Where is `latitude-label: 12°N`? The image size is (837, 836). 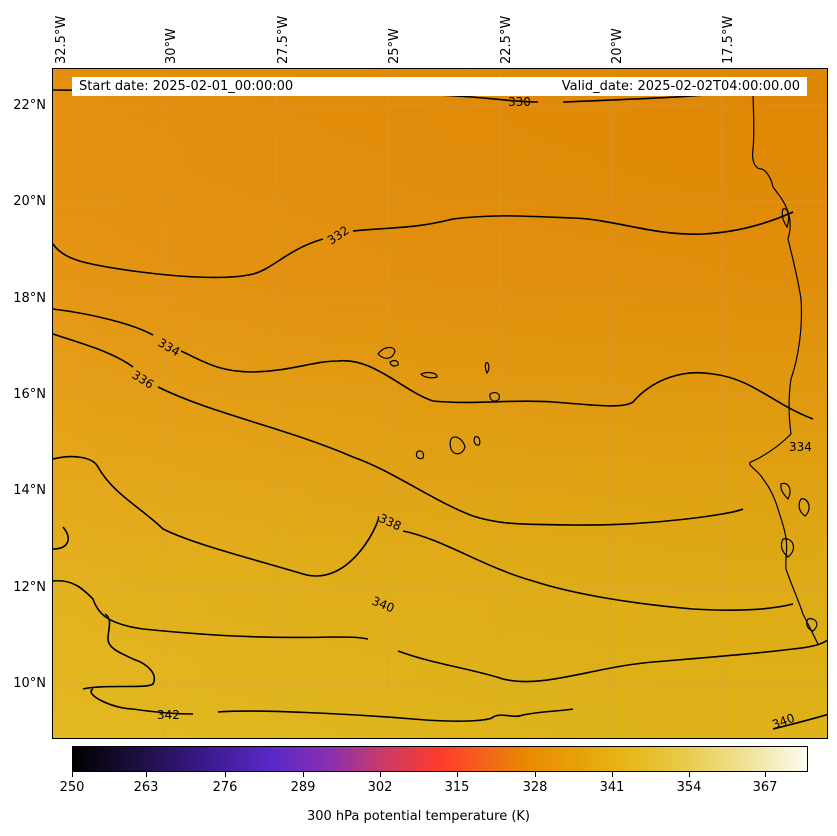 latitude-label: 12°N is located at coordinates (29, 587).